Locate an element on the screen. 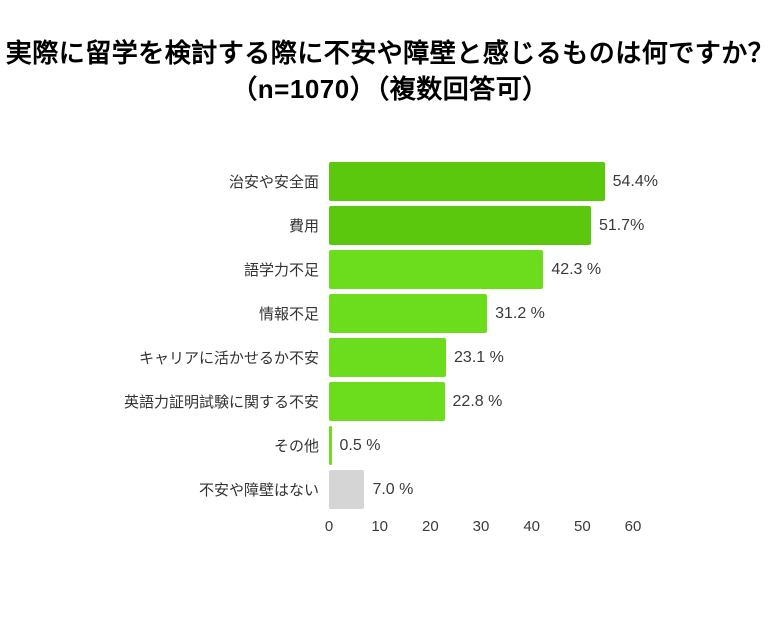 The width and height of the screenshot is (780, 621). value-label: 42.3 % is located at coordinates (576, 269).